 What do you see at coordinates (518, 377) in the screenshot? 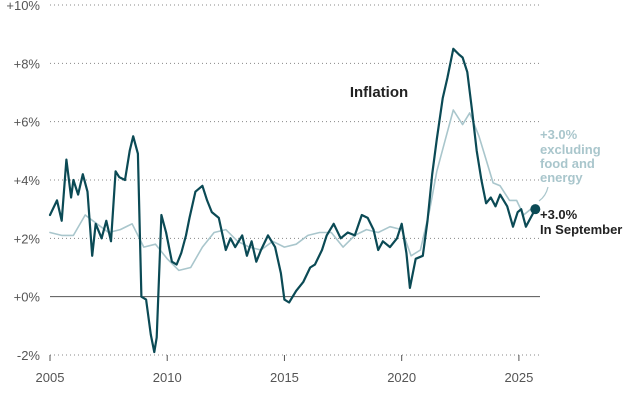
I see `x-tick-label: 2025` at bounding box center [518, 377].